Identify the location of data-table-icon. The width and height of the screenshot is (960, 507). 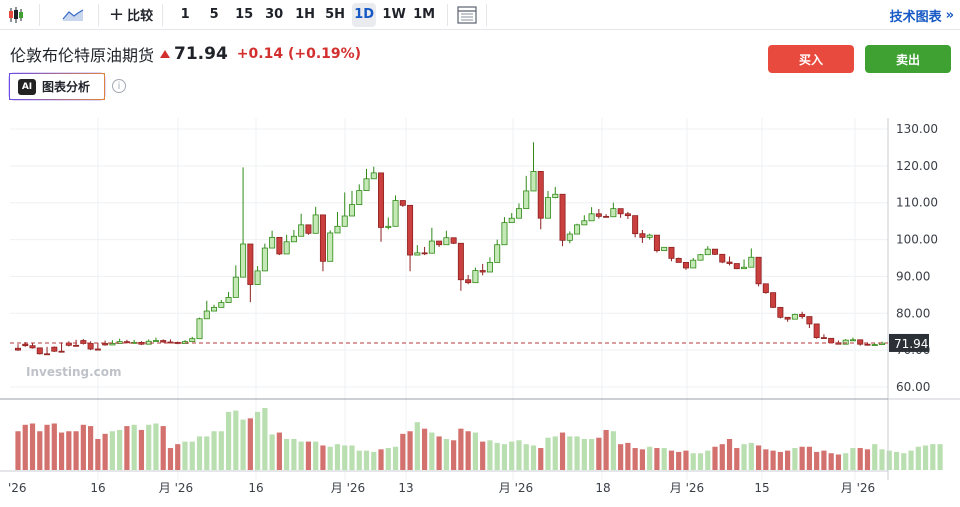
(467, 15).